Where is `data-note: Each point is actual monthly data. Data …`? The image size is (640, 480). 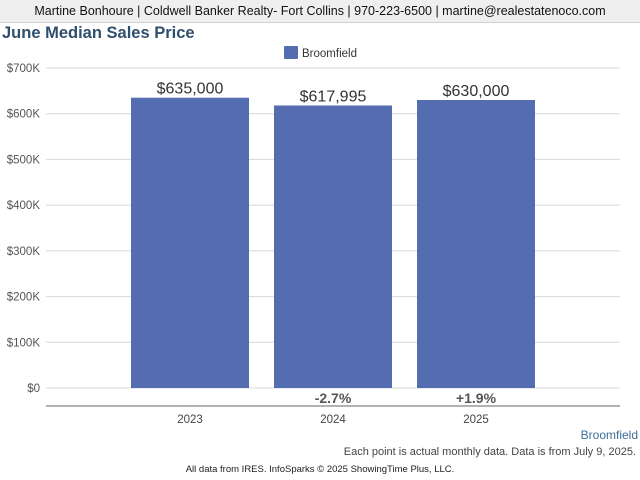
data-note: Each point is actual monthly data. Data … is located at coordinates (489, 452).